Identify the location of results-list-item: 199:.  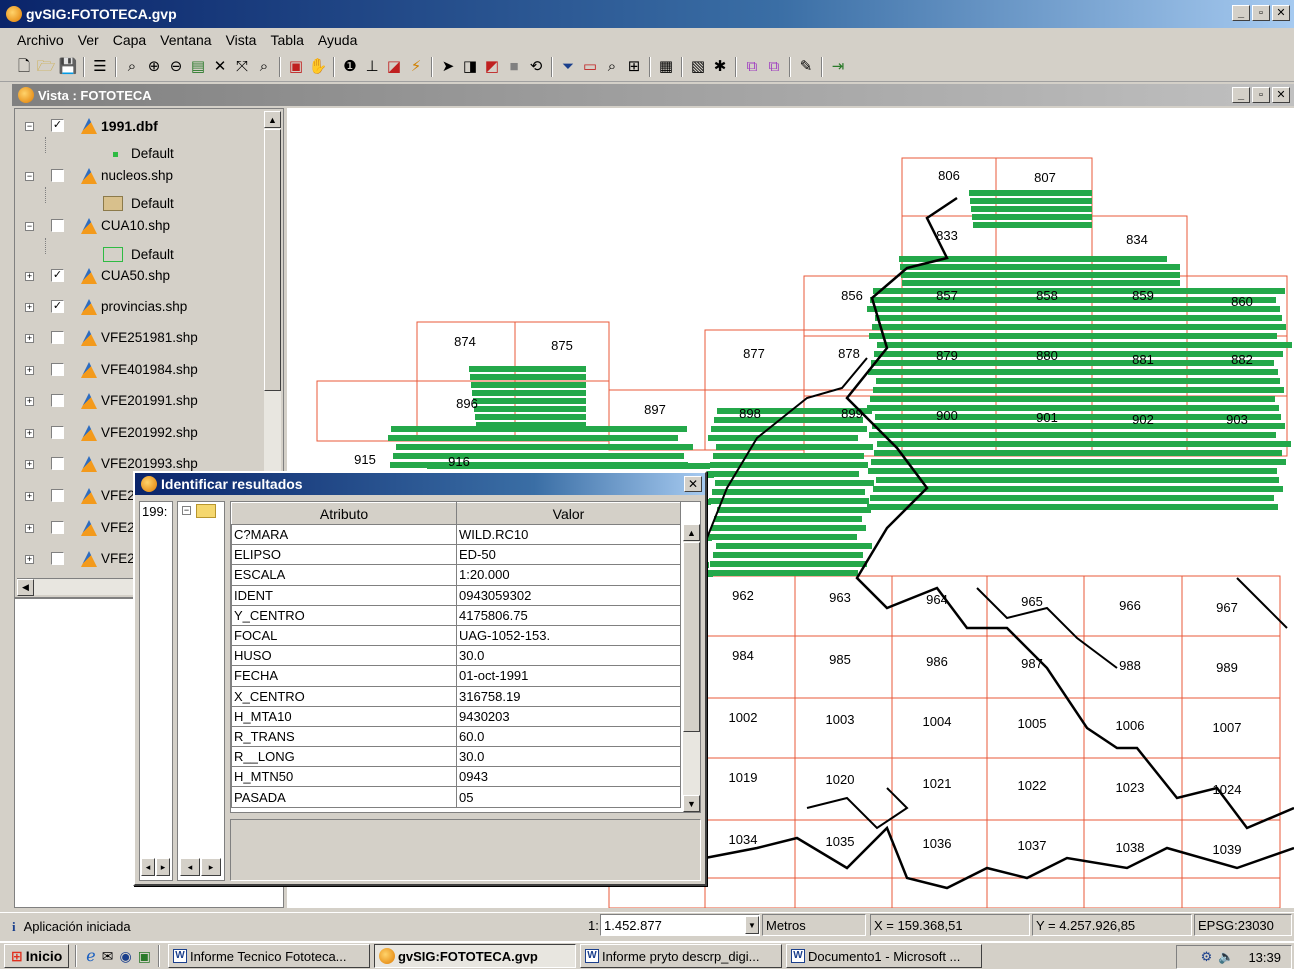
(155, 511).